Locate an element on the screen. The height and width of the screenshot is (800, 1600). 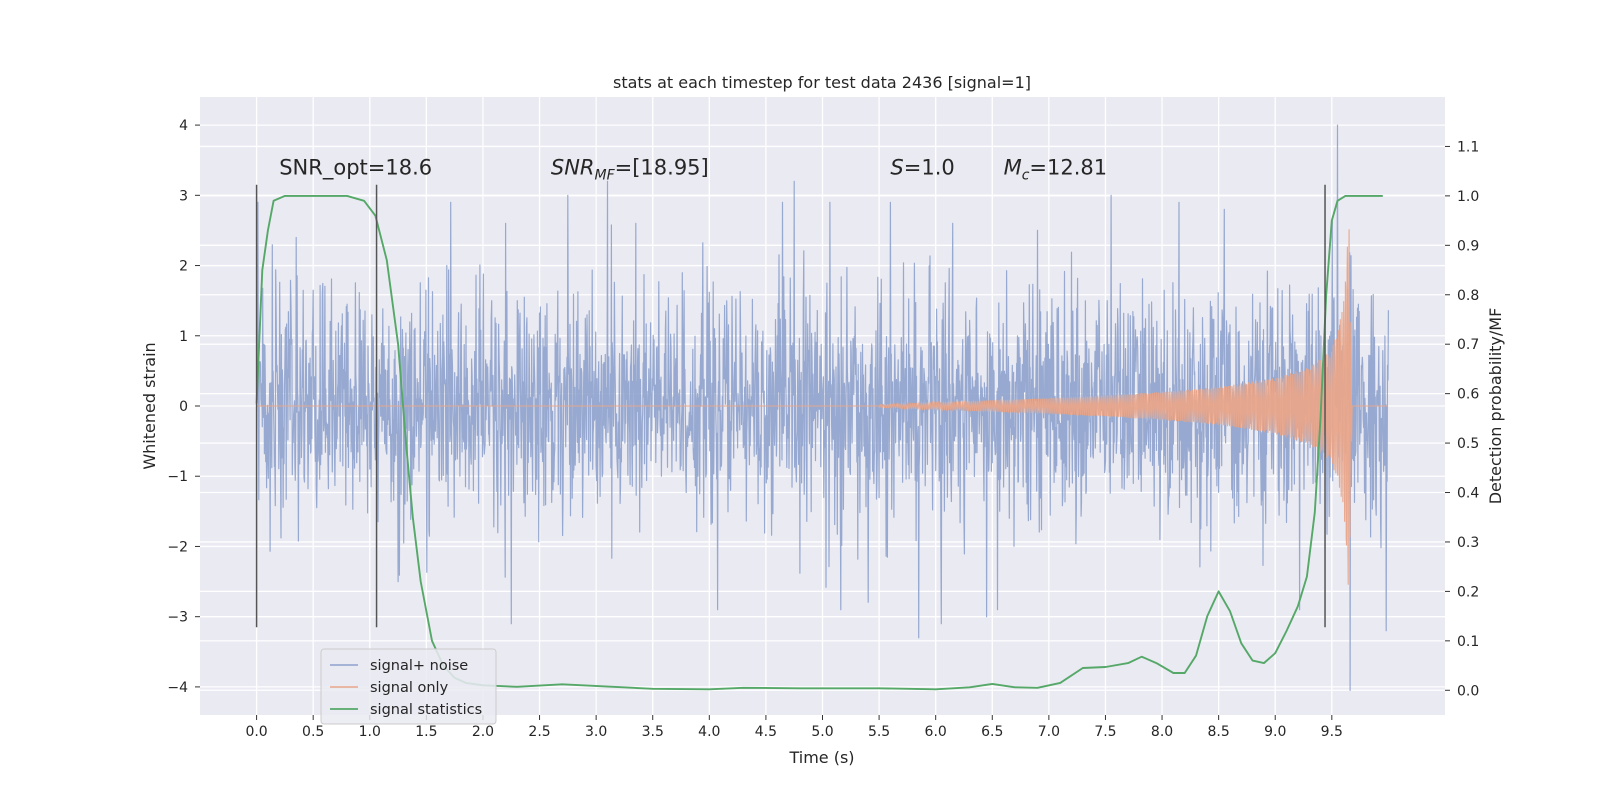
y-tick-label: 0 is located at coordinates (183, 407).